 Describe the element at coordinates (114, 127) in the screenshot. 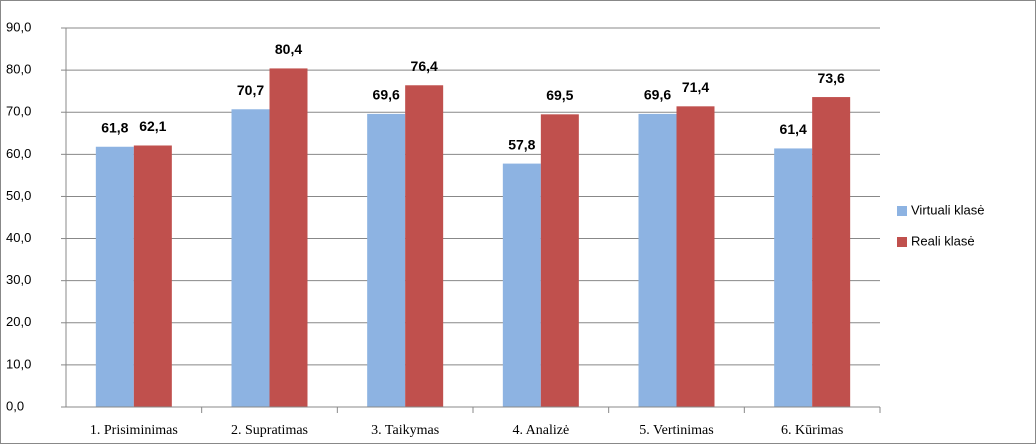

I see `data-label: 61,8` at that location.